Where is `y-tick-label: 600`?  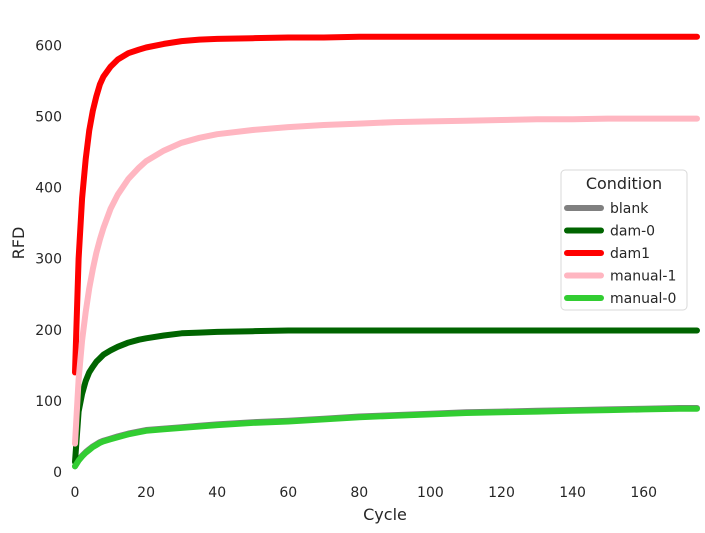 y-tick-label: 600 is located at coordinates (48, 46).